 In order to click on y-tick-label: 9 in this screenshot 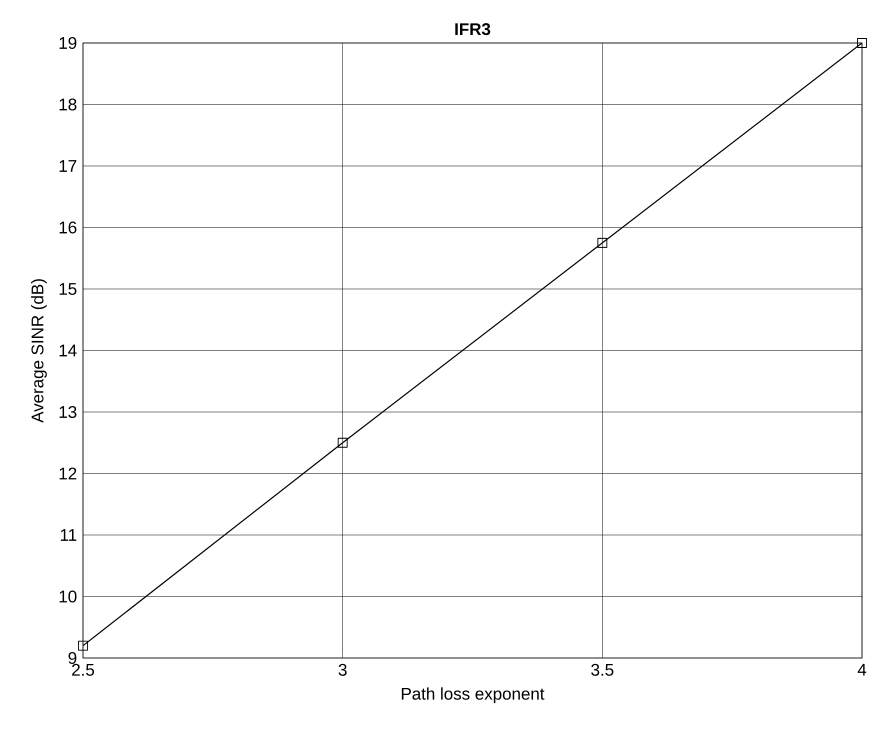, I will do `click(72, 658)`.